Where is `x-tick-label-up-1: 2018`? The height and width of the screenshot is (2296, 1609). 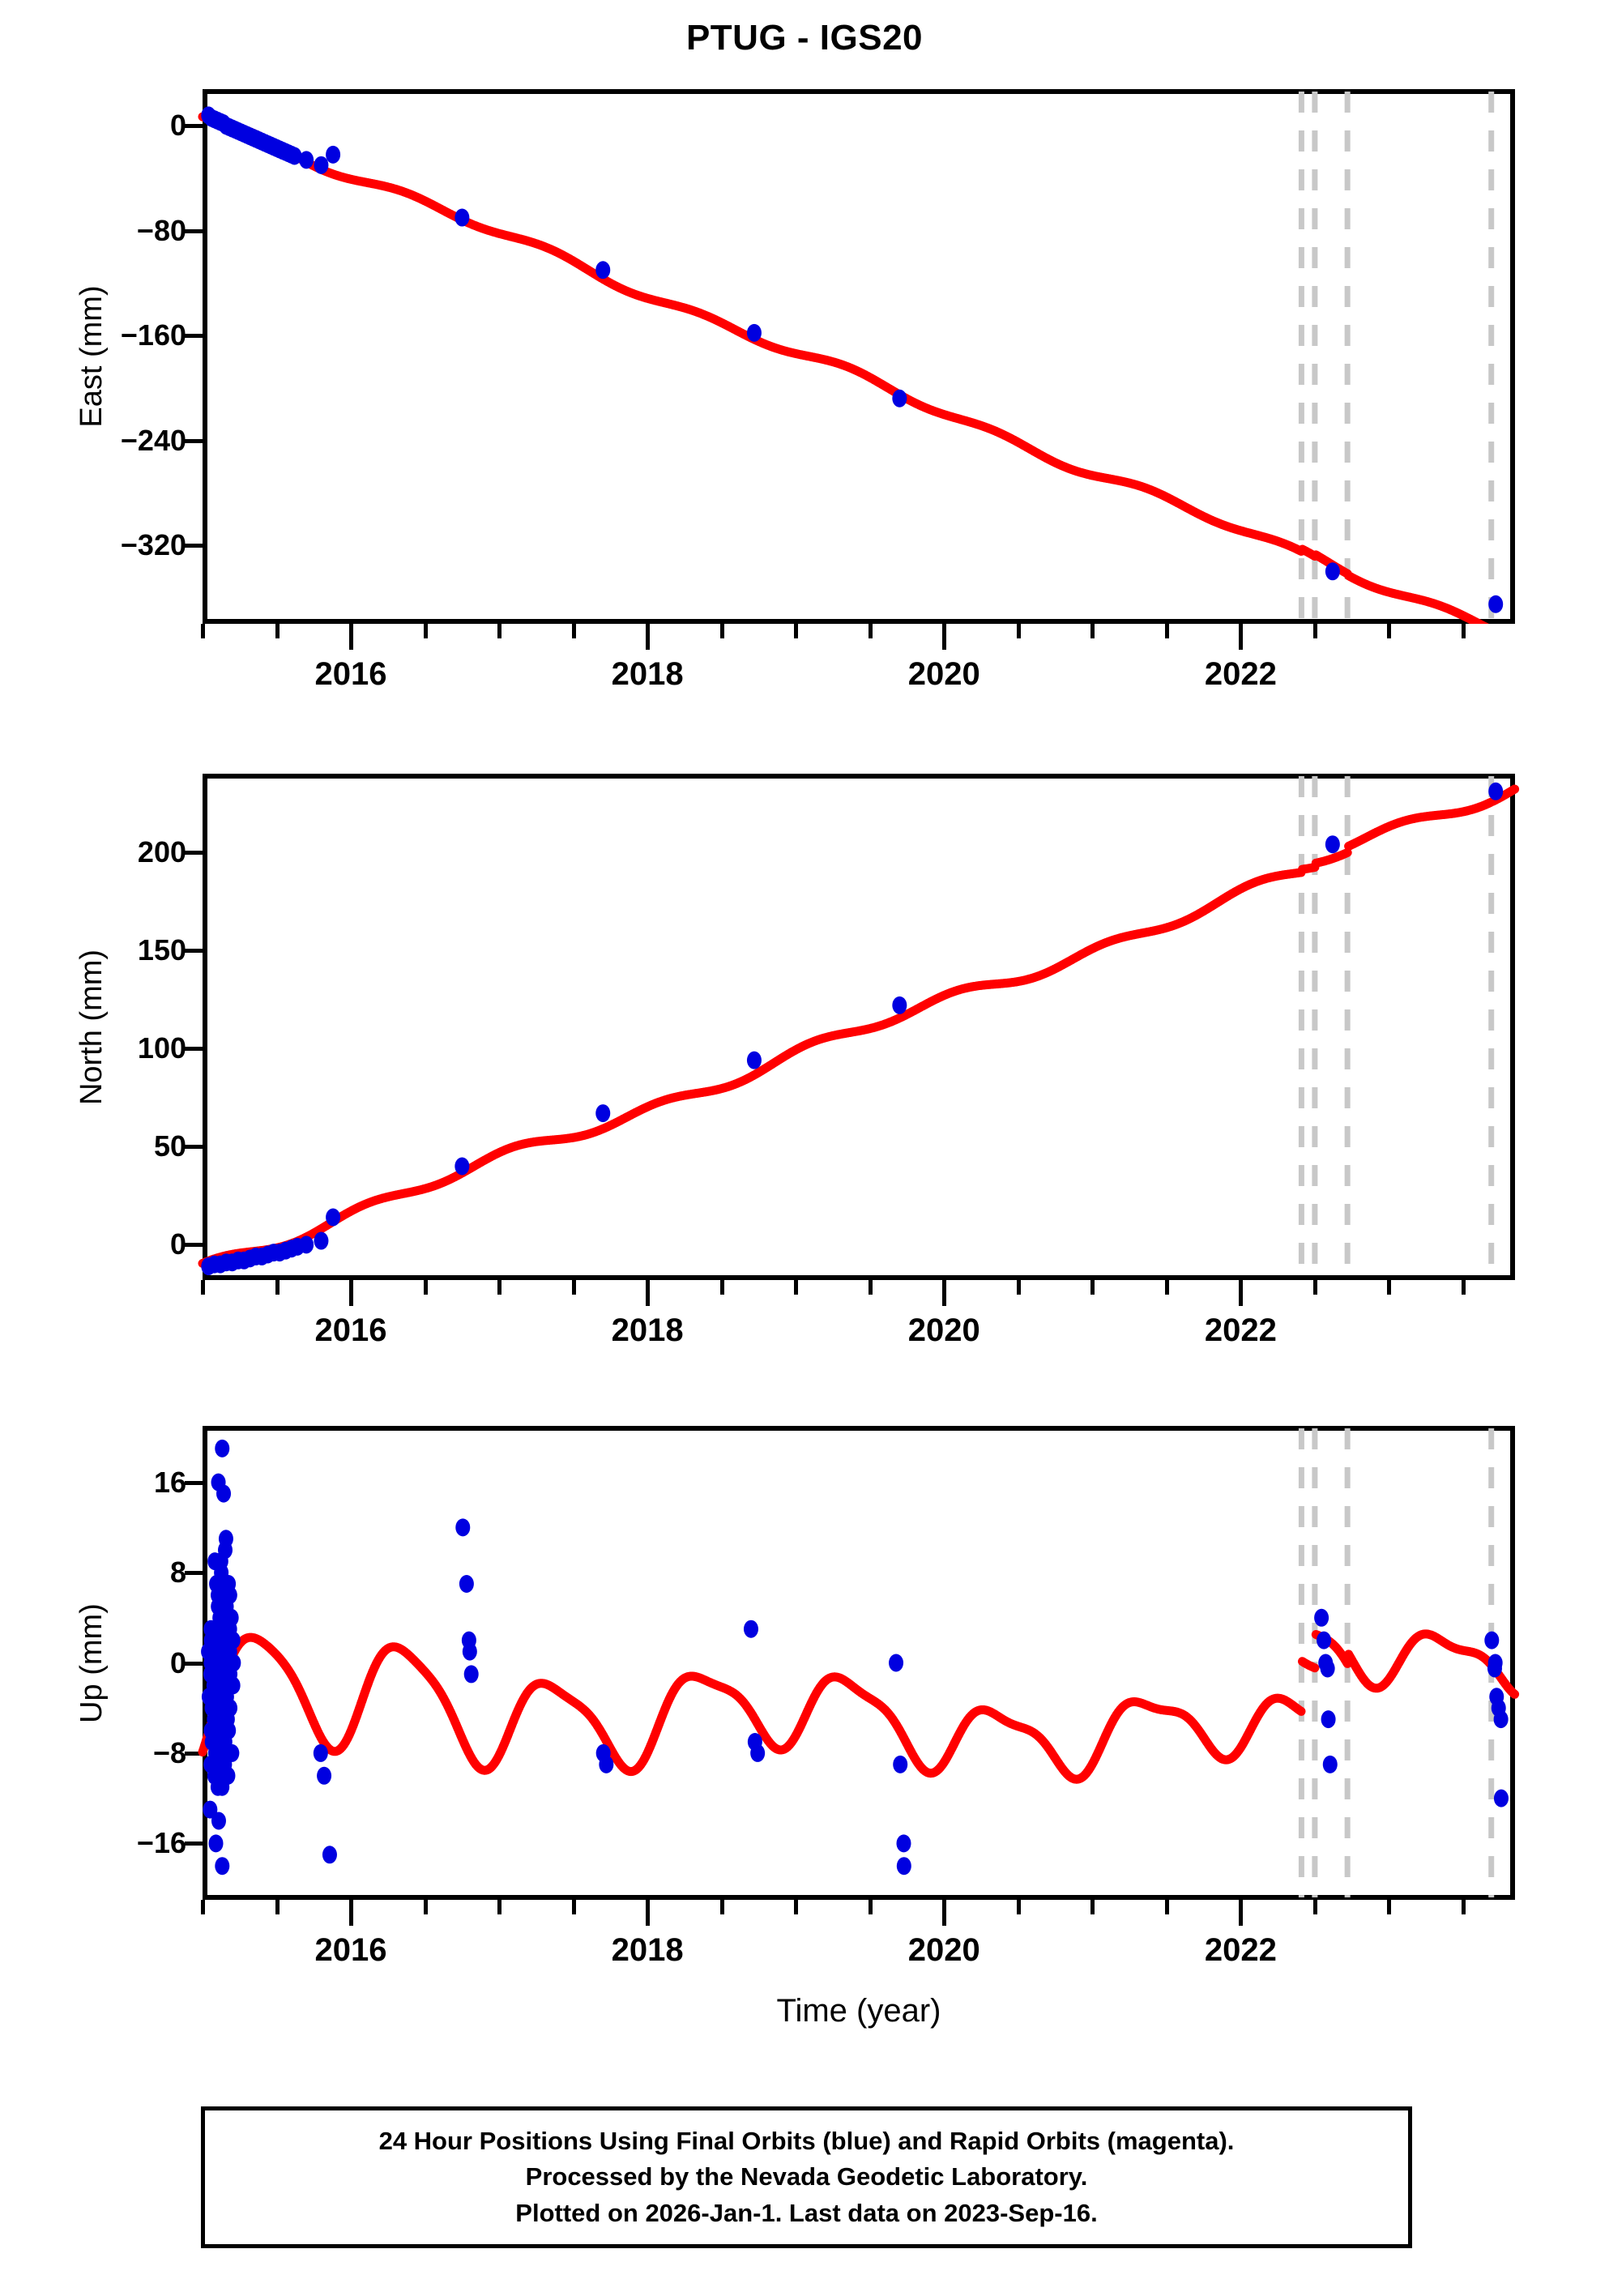 x-tick-label-up-1: 2018 is located at coordinates (647, 1950).